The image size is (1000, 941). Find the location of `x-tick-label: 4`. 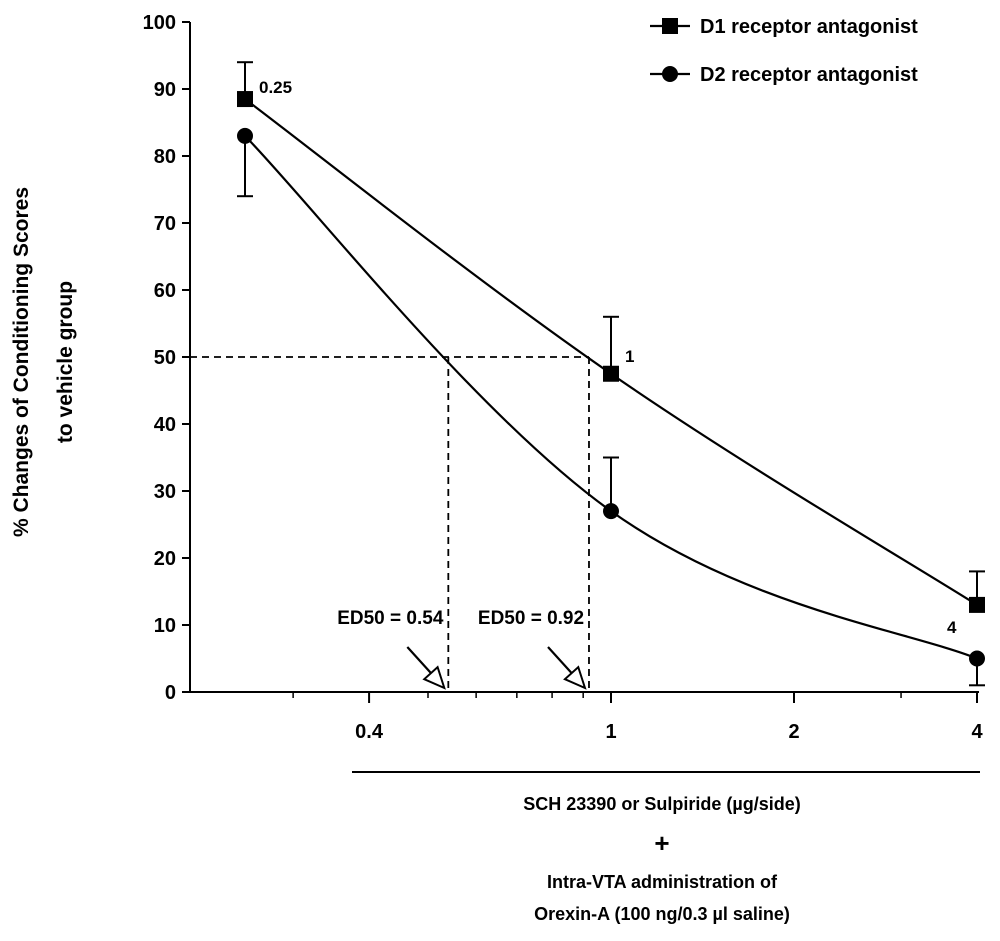

x-tick-label: 4 is located at coordinates (977, 732).